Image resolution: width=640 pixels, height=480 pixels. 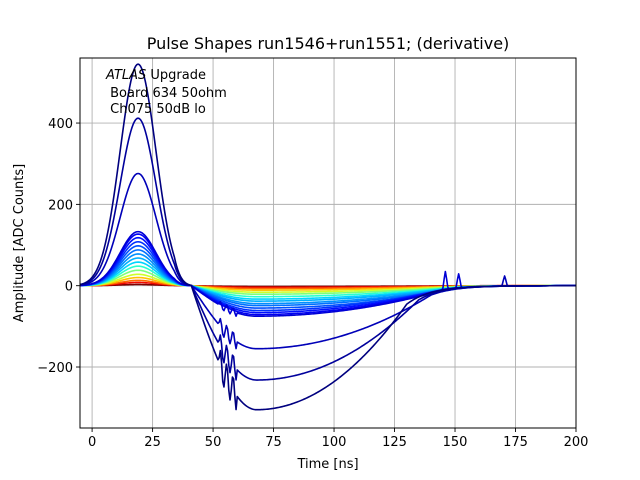 What do you see at coordinates (152, 442) in the screenshot?
I see `x-tick-label: 25` at bounding box center [152, 442].